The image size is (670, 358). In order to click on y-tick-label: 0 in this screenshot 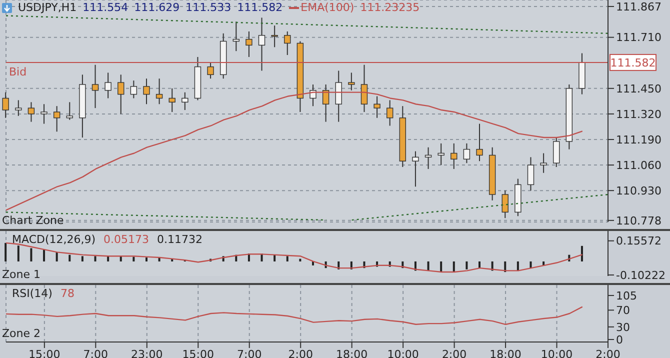, I will do `click(619, 339)`.